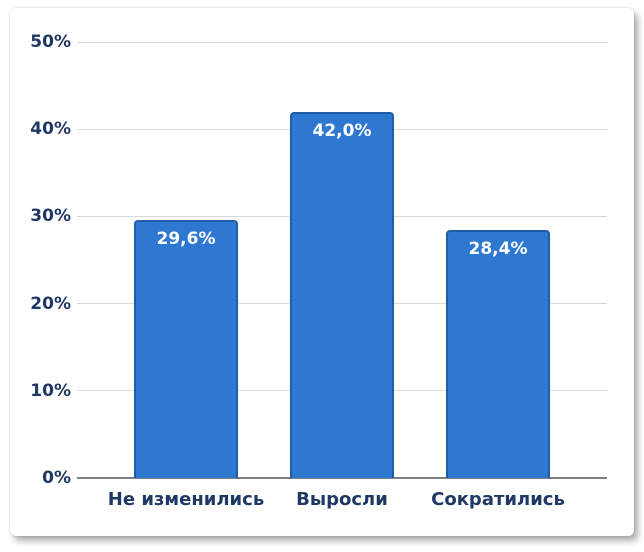 This screenshot has width=644, height=552. I want to click on bar-1: 29,6%, so click(186, 348).